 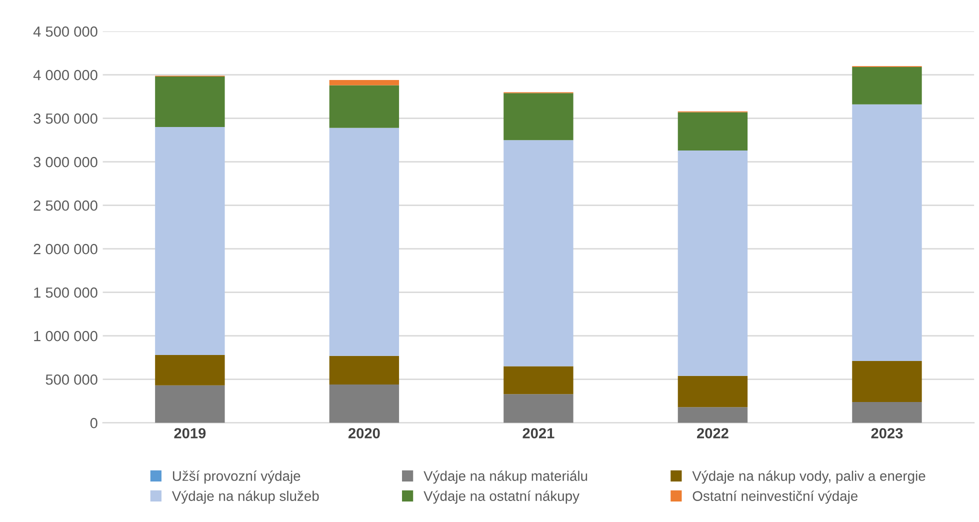 I want to click on y-tick-label: 1 000 000, so click(x=66, y=336).